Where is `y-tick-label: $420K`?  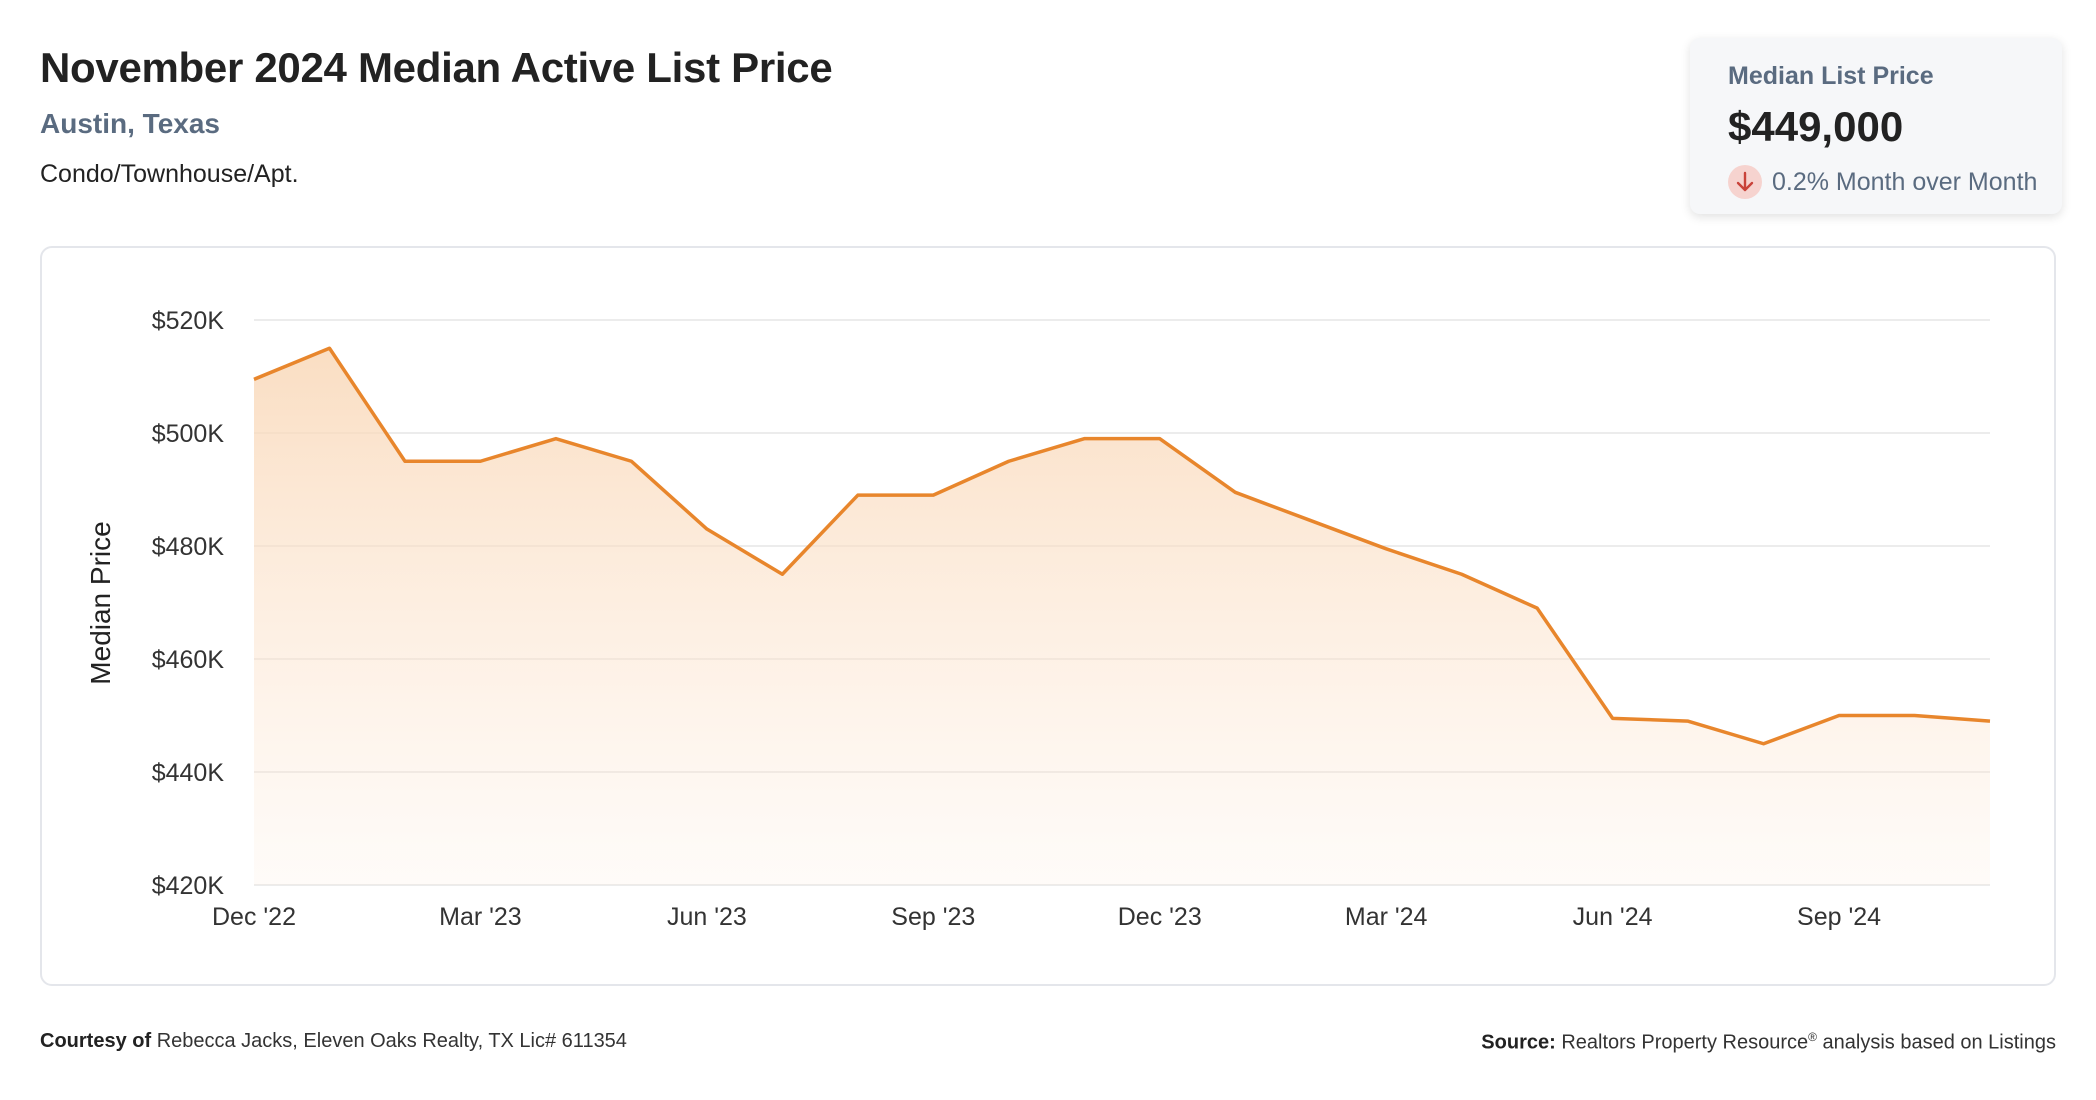 y-tick-label: $420K is located at coordinates (188, 886).